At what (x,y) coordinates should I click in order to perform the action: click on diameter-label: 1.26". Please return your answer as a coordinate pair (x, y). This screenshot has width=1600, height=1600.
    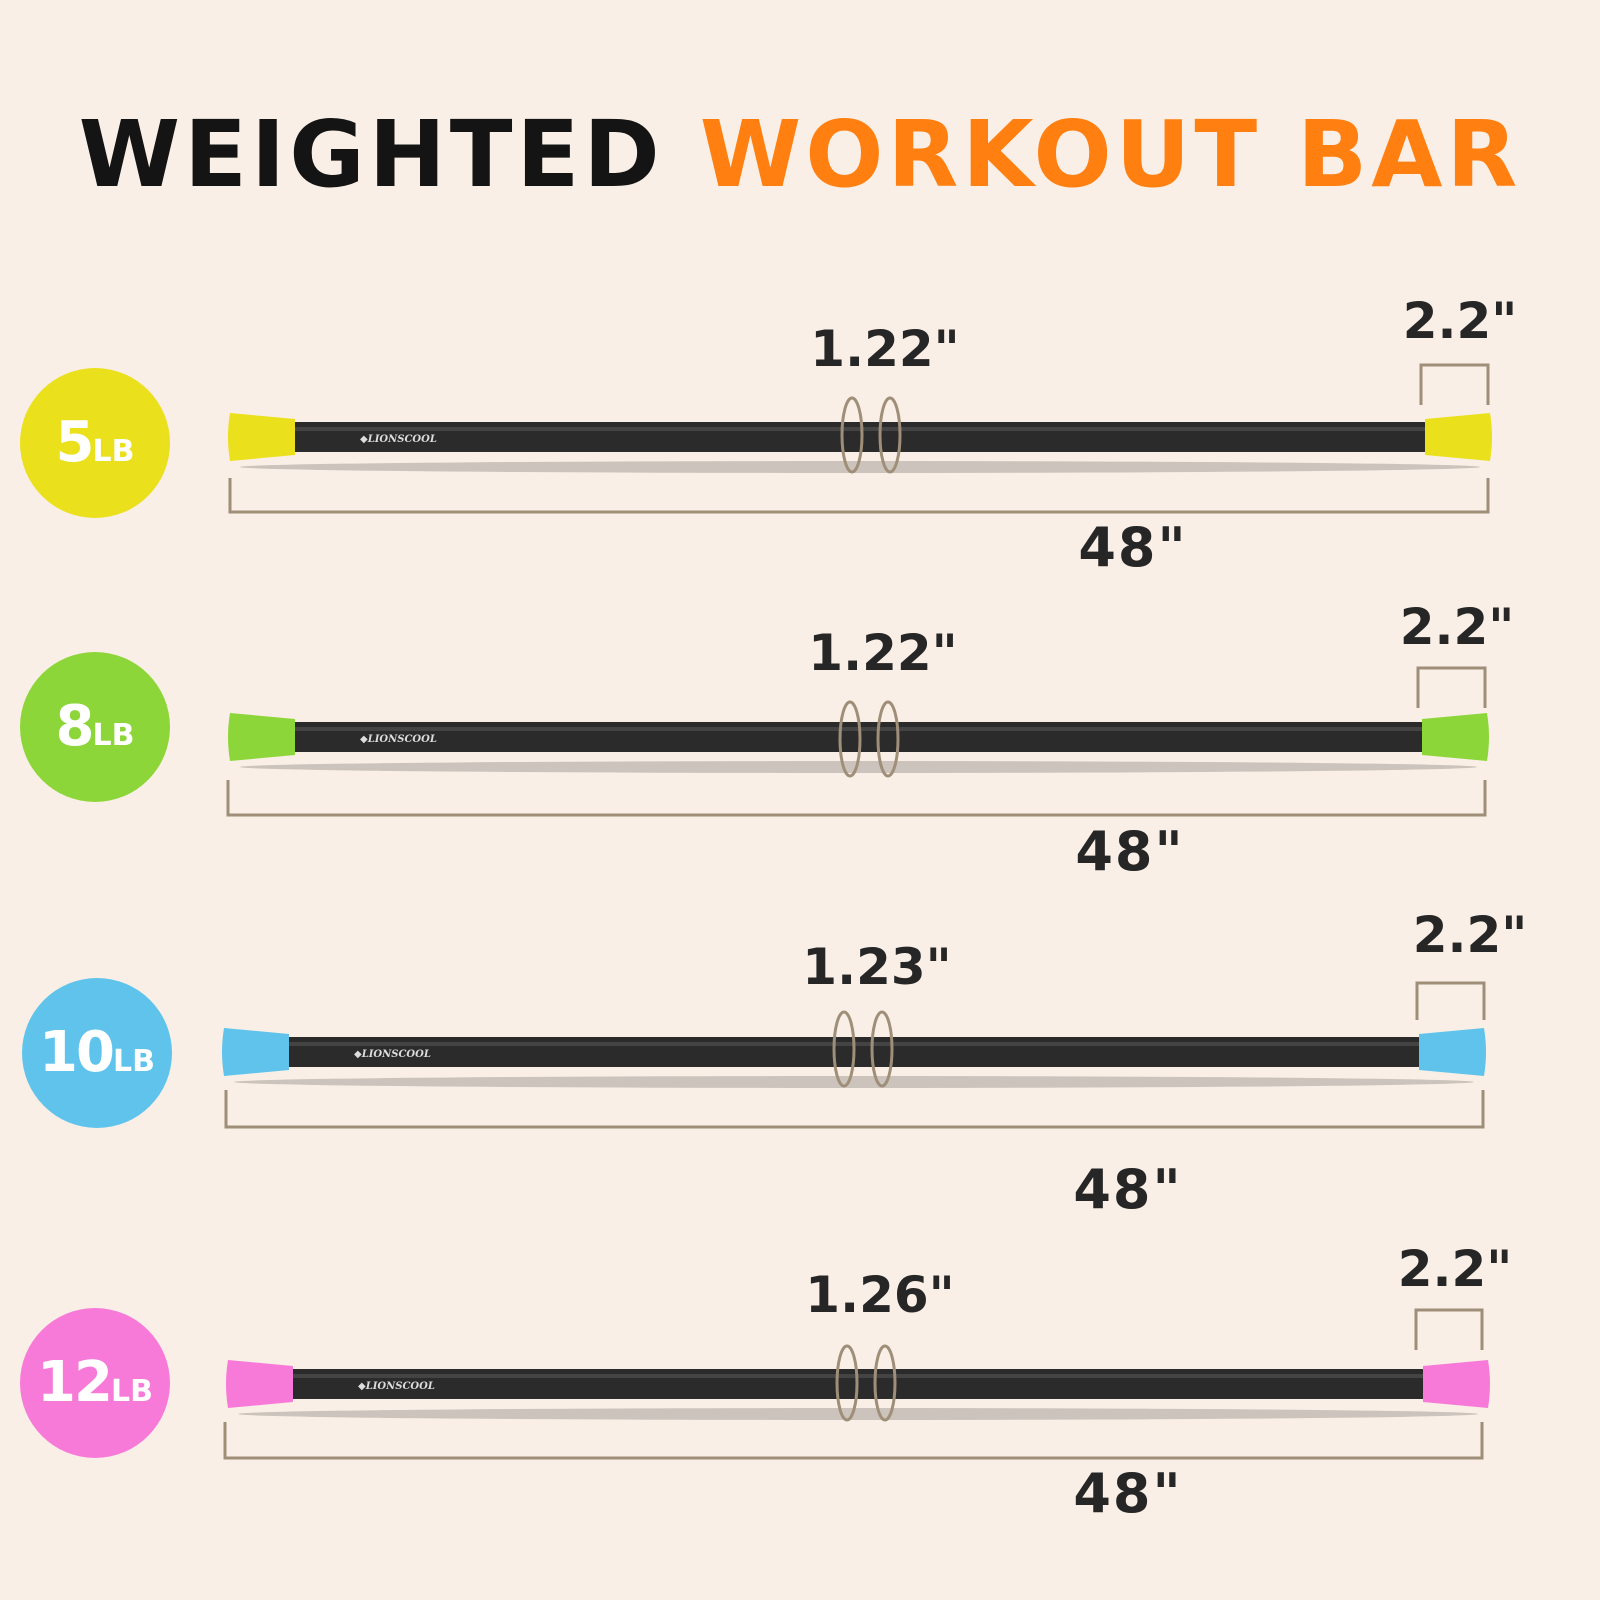
    Looking at the image, I should click on (880, 1295).